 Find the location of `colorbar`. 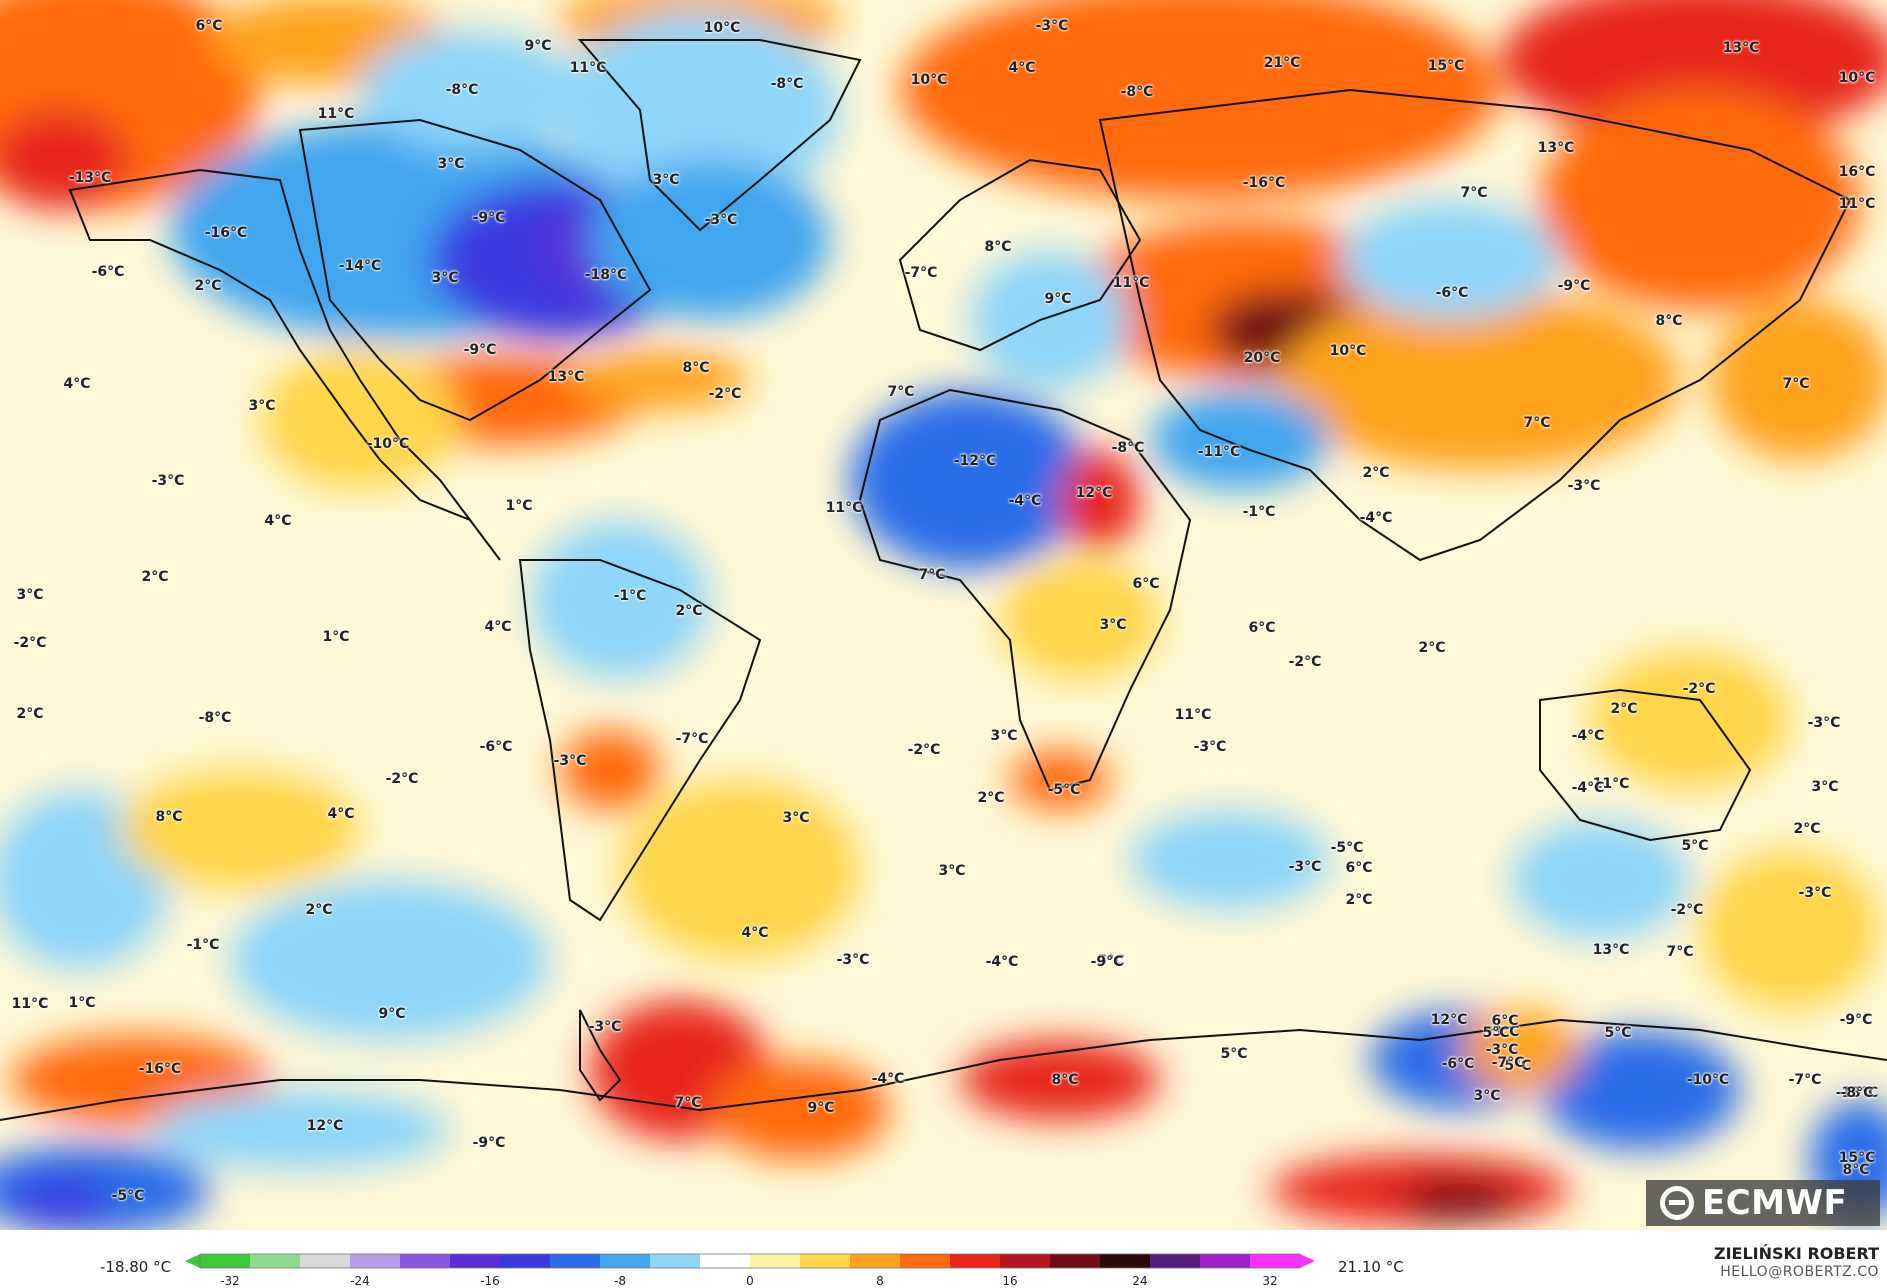

colorbar is located at coordinates (750, 1261).